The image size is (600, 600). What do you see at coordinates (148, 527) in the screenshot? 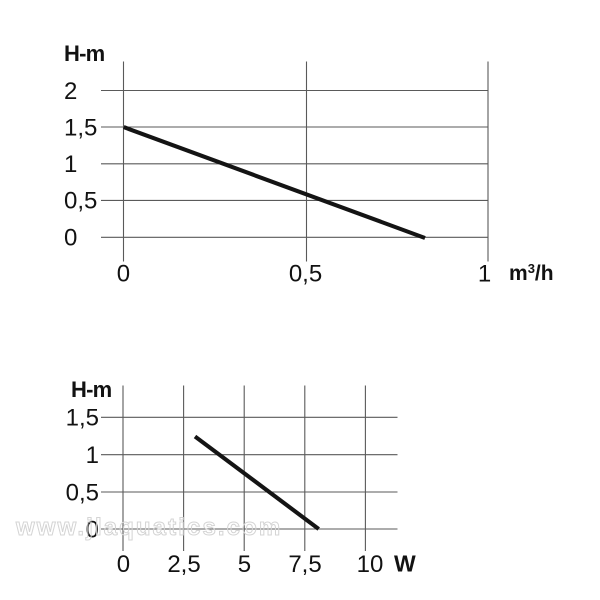
I see `svg-text: www.jlaquatics.com` at bounding box center [148, 527].